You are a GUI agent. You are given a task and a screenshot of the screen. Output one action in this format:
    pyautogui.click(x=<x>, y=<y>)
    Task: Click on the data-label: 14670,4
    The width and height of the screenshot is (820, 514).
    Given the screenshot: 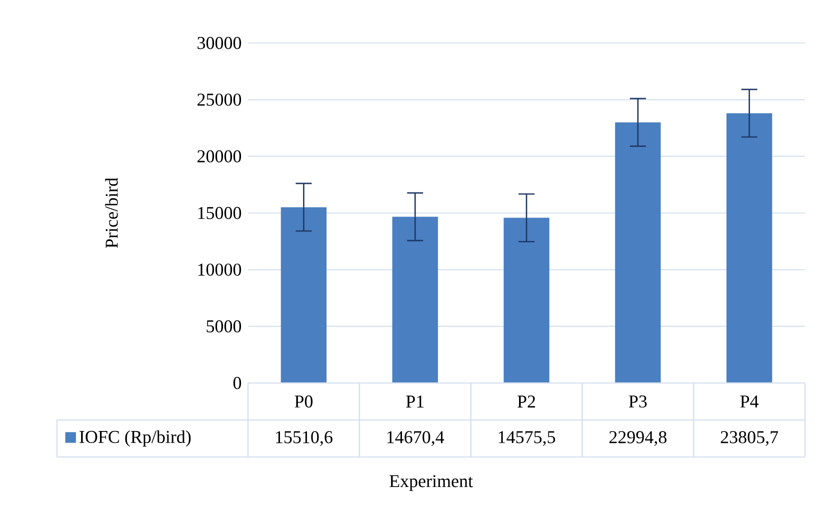 What is the action you would take?
    pyautogui.click(x=415, y=438)
    